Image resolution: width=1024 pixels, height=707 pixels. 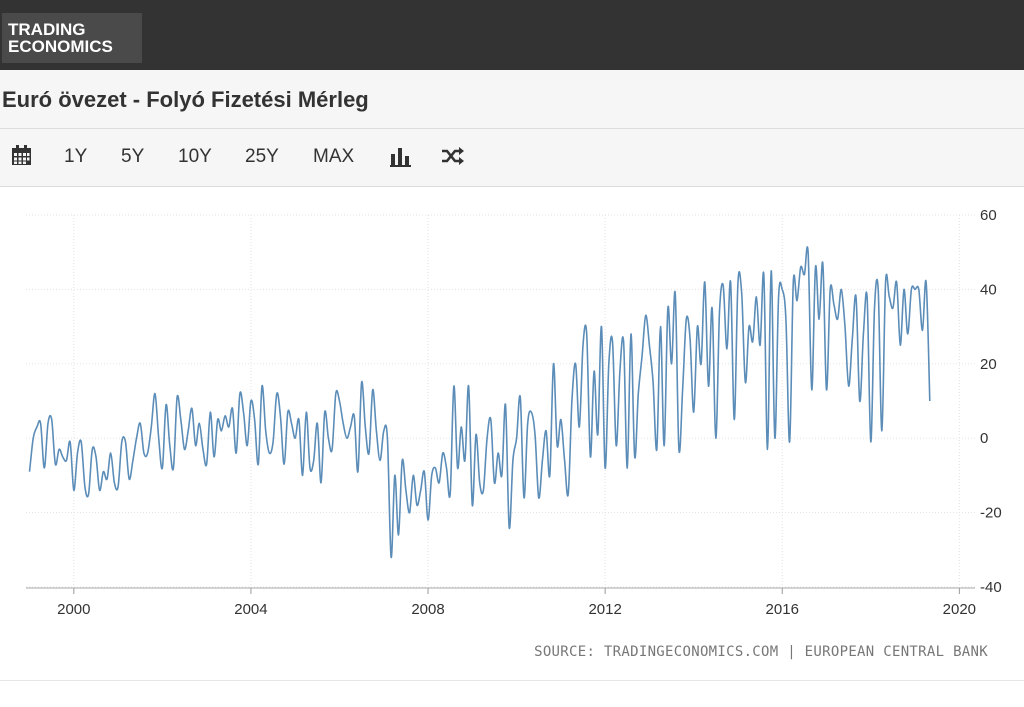 What do you see at coordinates (512, 99) in the screenshot?
I see `title-bar: Euró övezet - Folyó Fizetési Mérleg` at bounding box center [512, 99].